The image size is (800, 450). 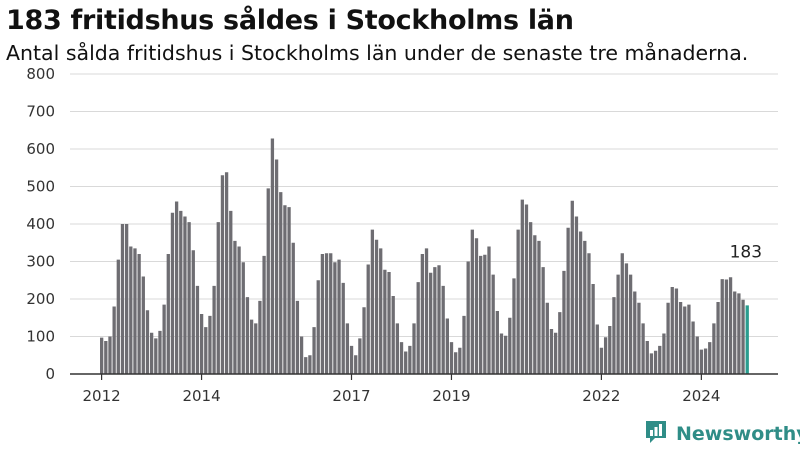 What do you see at coordinates (50, 374) in the screenshot?
I see `y-tick-label: 0` at bounding box center [50, 374].